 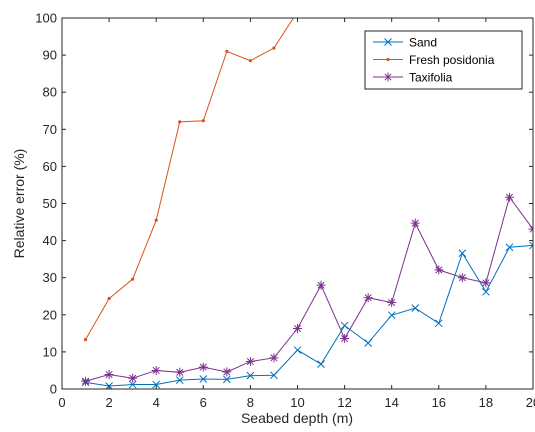 What do you see at coordinates (530, 402) in the screenshot?
I see `x-tick-label: 20` at bounding box center [530, 402].